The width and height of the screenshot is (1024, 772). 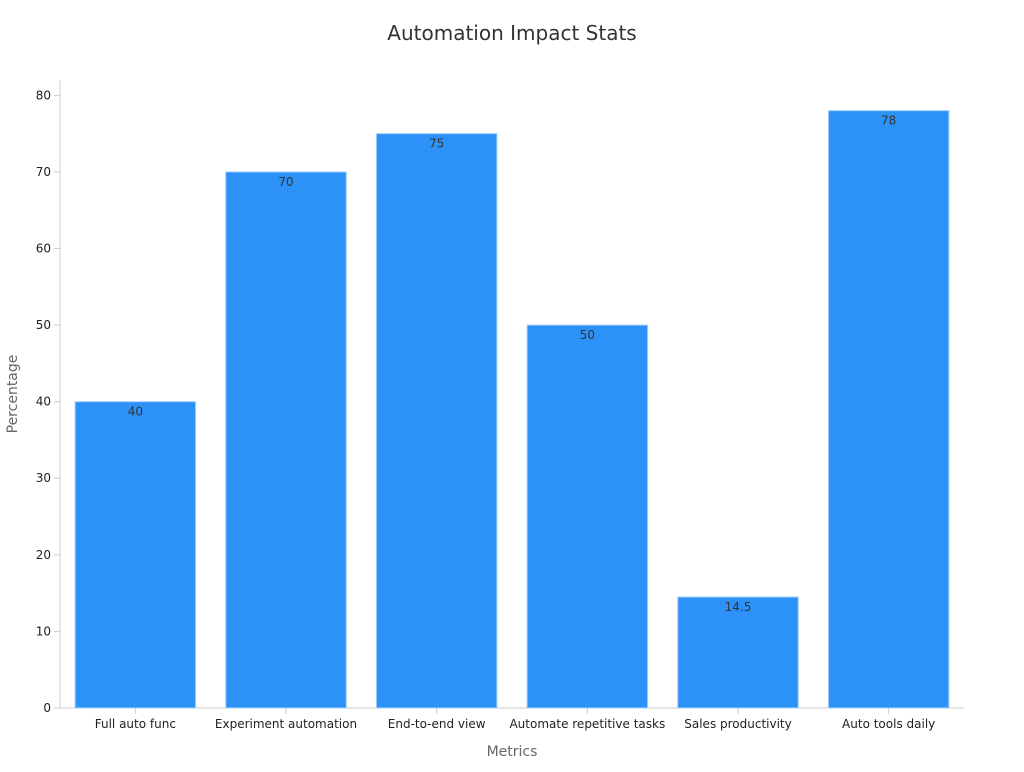 I want to click on data-label: 70, so click(x=285, y=182).